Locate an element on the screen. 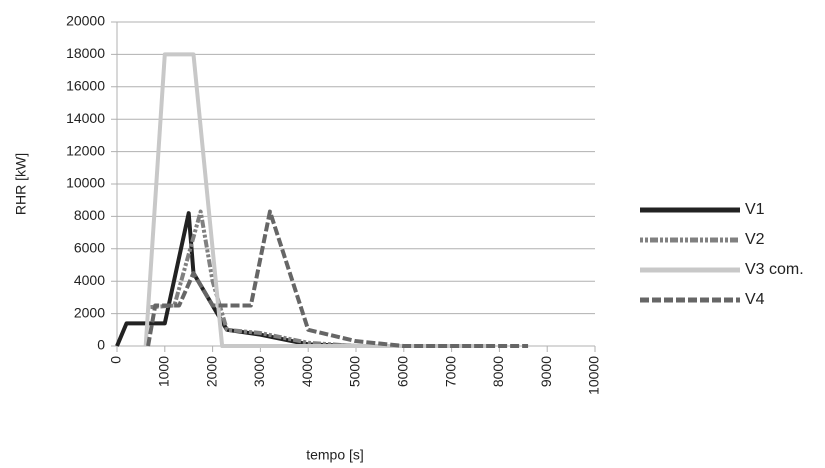 Image resolution: width=825 pixels, height=468 pixels. y-tick-label: 6000 is located at coordinates (89, 248).